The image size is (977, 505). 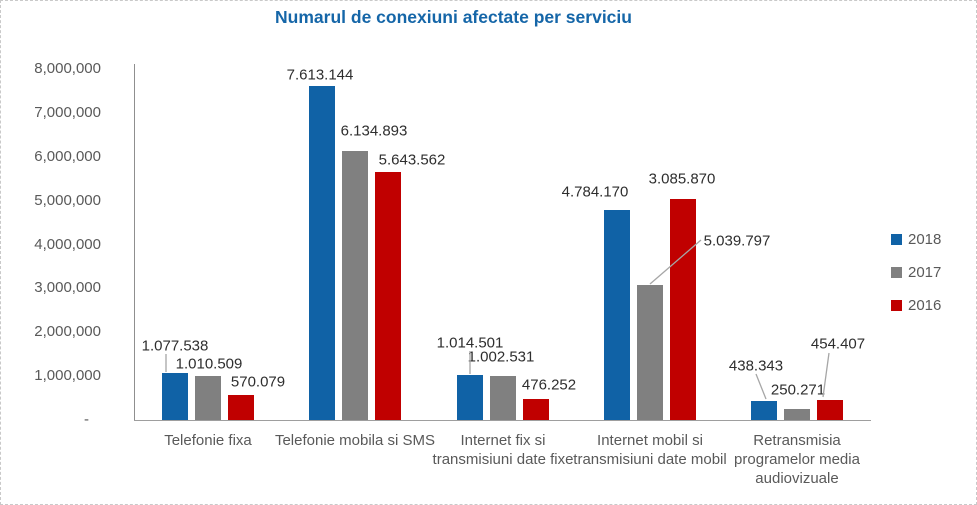 What do you see at coordinates (67, 156) in the screenshot?
I see `y-axis-tick-label: 6,000,000` at bounding box center [67, 156].